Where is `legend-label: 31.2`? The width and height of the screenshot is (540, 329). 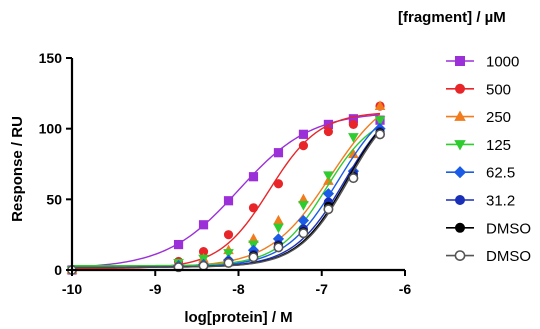 legend-label: 31.2 is located at coordinates (500, 201).